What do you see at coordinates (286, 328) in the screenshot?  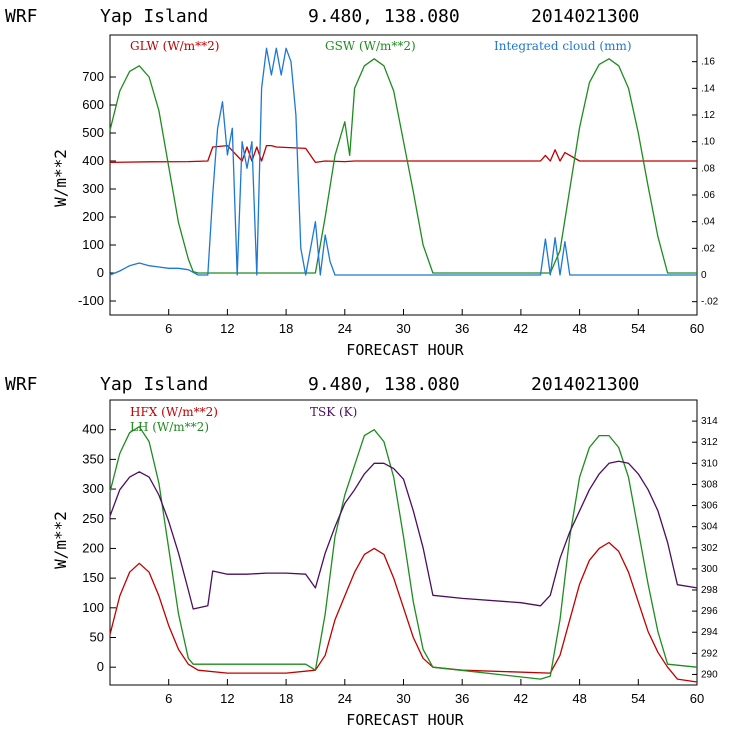 I see `top-x-tick-label: 18` at bounding box center [286, 328].